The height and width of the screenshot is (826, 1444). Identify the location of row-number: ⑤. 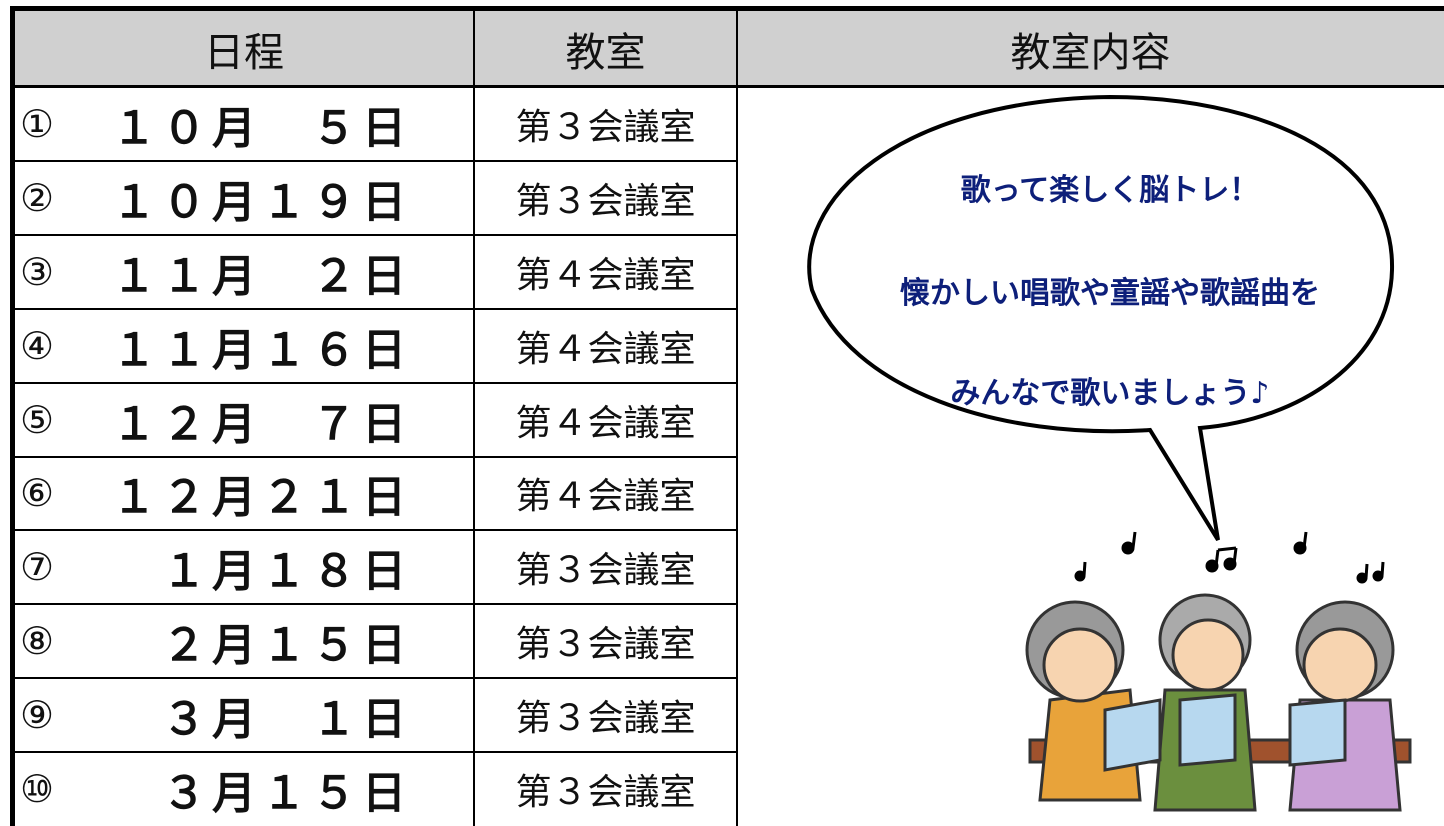
(37, 419).